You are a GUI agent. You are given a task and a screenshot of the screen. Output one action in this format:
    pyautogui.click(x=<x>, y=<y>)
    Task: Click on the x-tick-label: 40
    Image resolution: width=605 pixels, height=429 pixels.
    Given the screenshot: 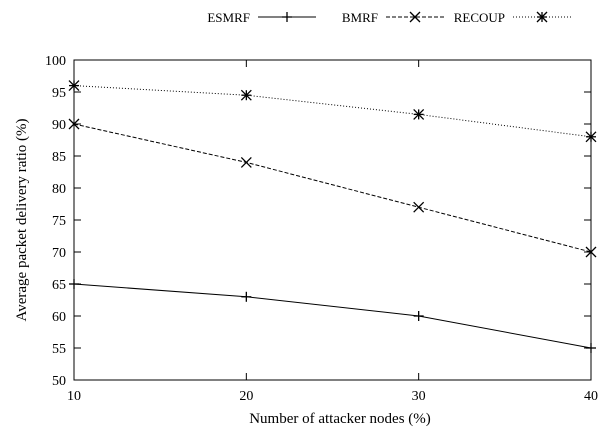 What is the action you would take?
    pyautogui.click(x=591, y=396)
    